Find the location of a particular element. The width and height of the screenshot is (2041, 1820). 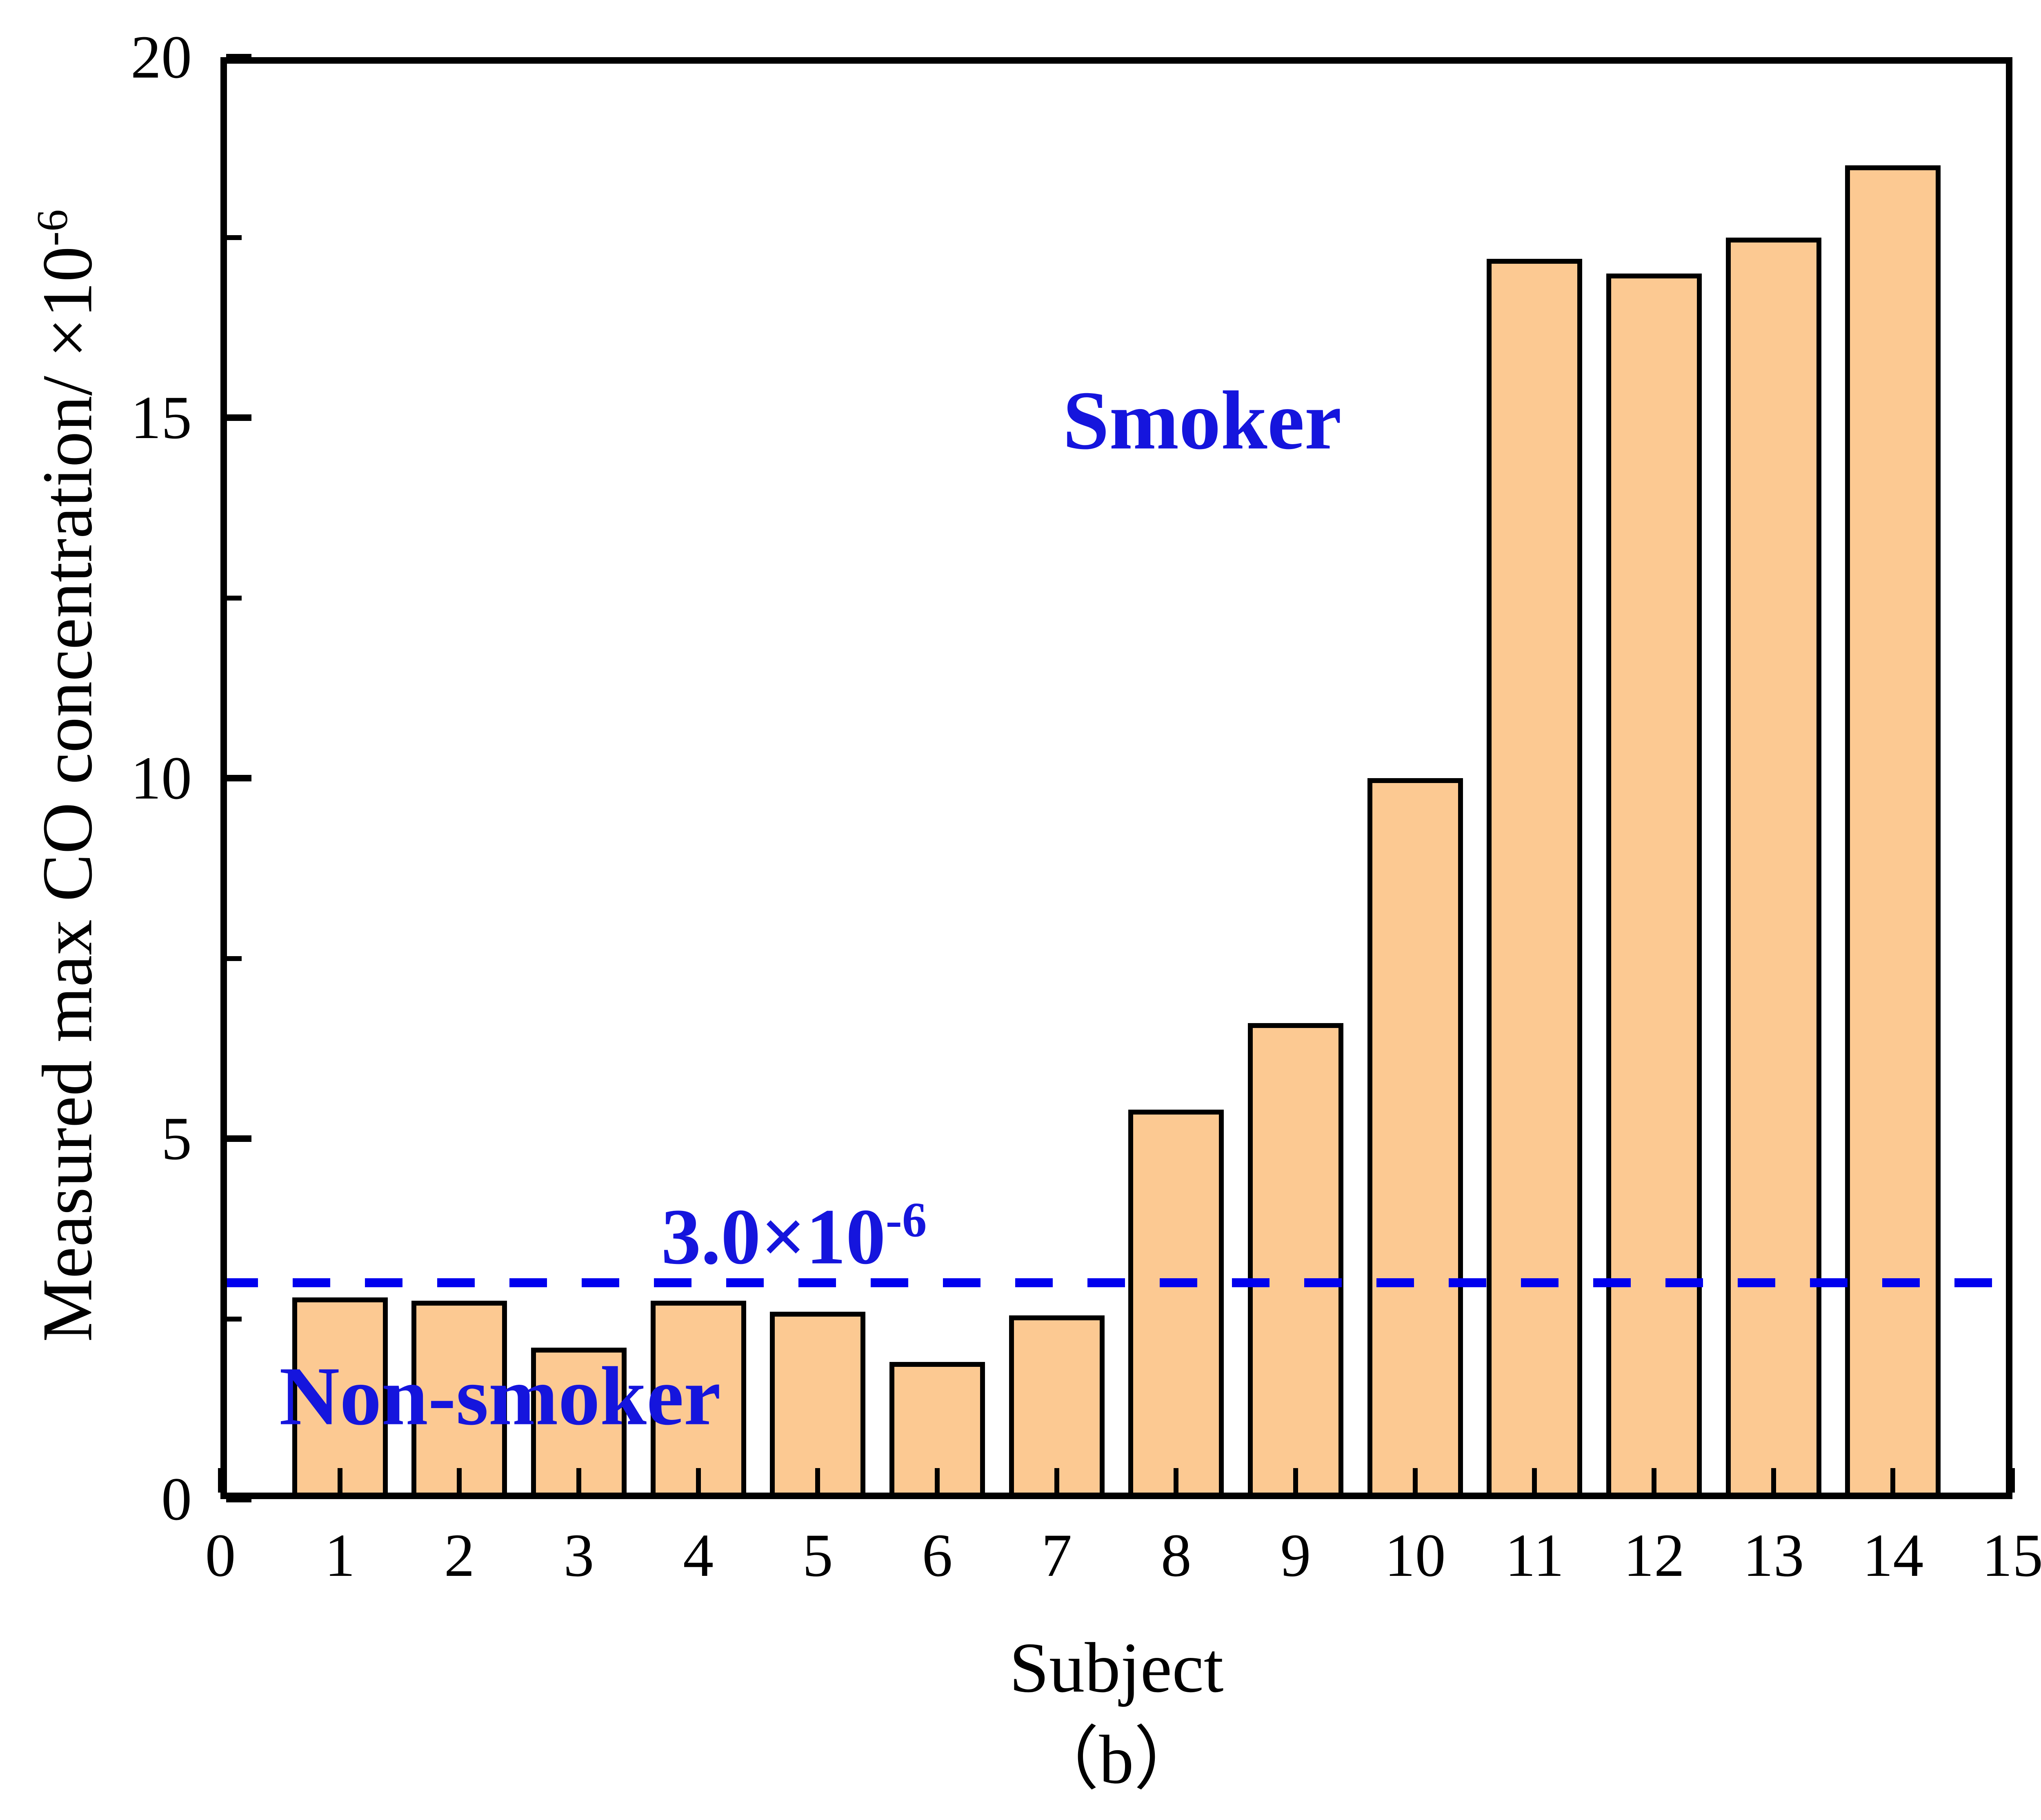

x-tick-label-6: 6 is located at coordinates (937, 1555).